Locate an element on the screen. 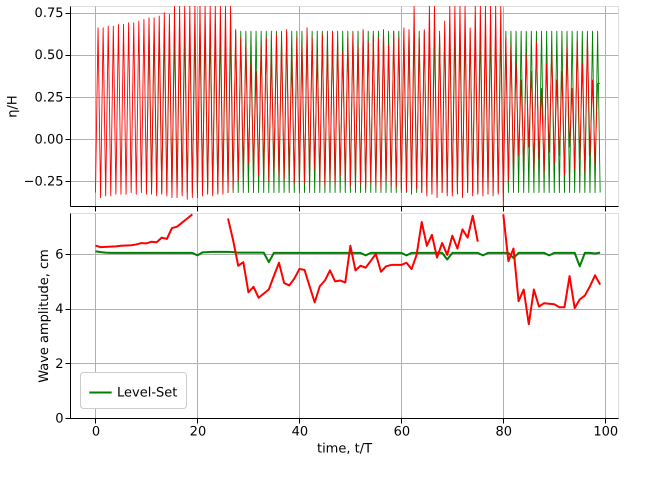 The width and height of the screenshot is (660, 485). legend-label: Level-Set is located at coordinates (147, 393).